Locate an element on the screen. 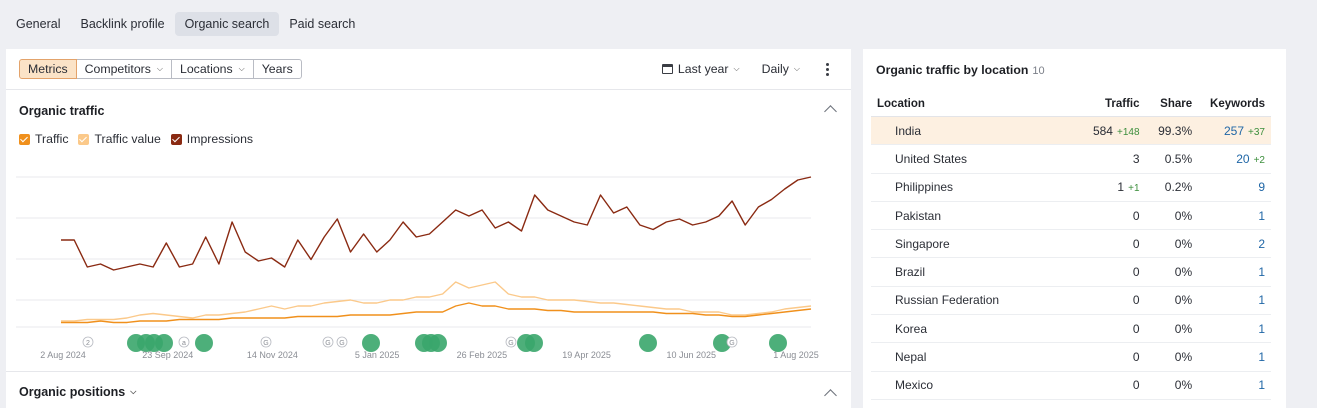  keywords-value: 257 is located at coordinates (1234, 130).